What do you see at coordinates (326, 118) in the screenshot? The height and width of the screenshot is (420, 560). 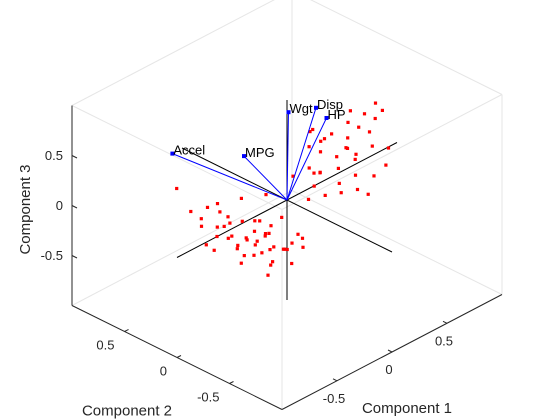 I see `loading-marker-hp` at bounding box center [326, 118].